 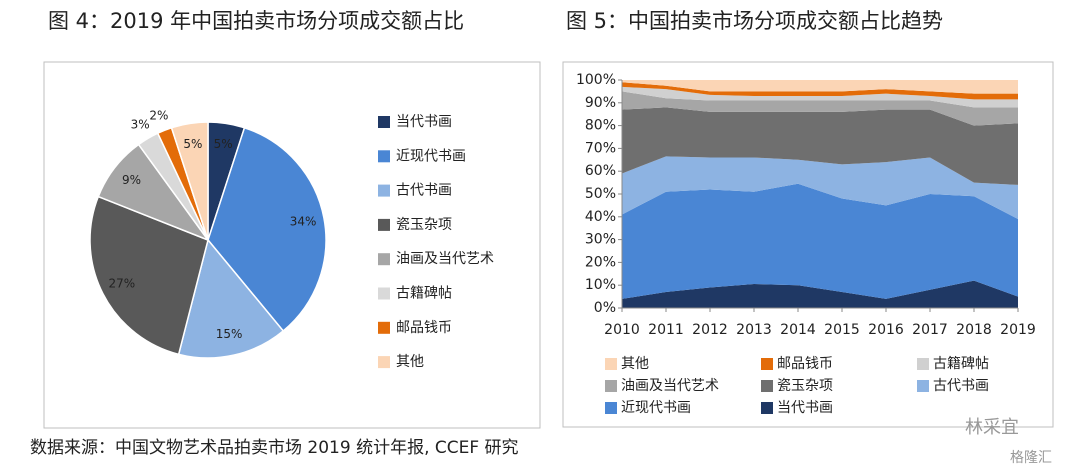 What do you see at coordinates (1018, 330) in the screenshot?
I see `x-tick-label: 2019` at bounding box center [1018, 330].